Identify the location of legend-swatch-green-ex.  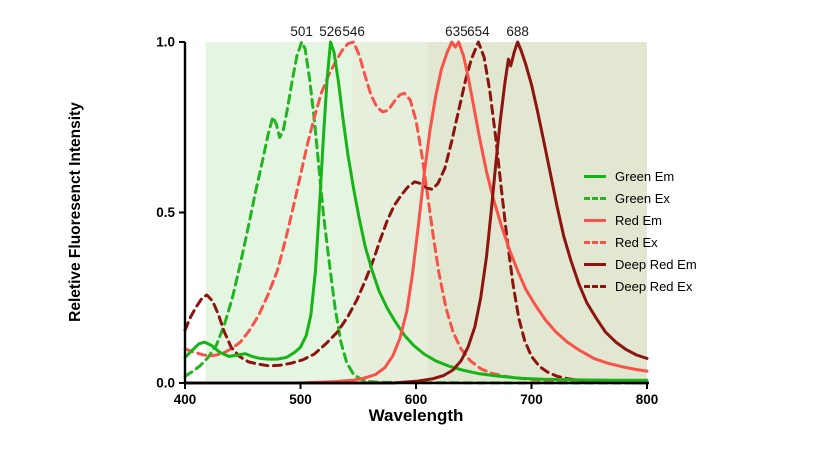
(595, 198).